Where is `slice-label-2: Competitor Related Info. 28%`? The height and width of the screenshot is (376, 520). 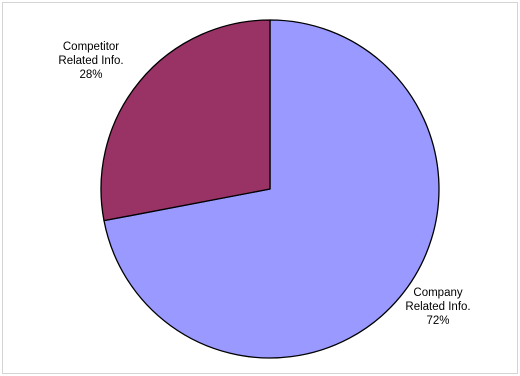 slice-label-2: Competitor Related Info. 28% is located at coordinates (90, 61).